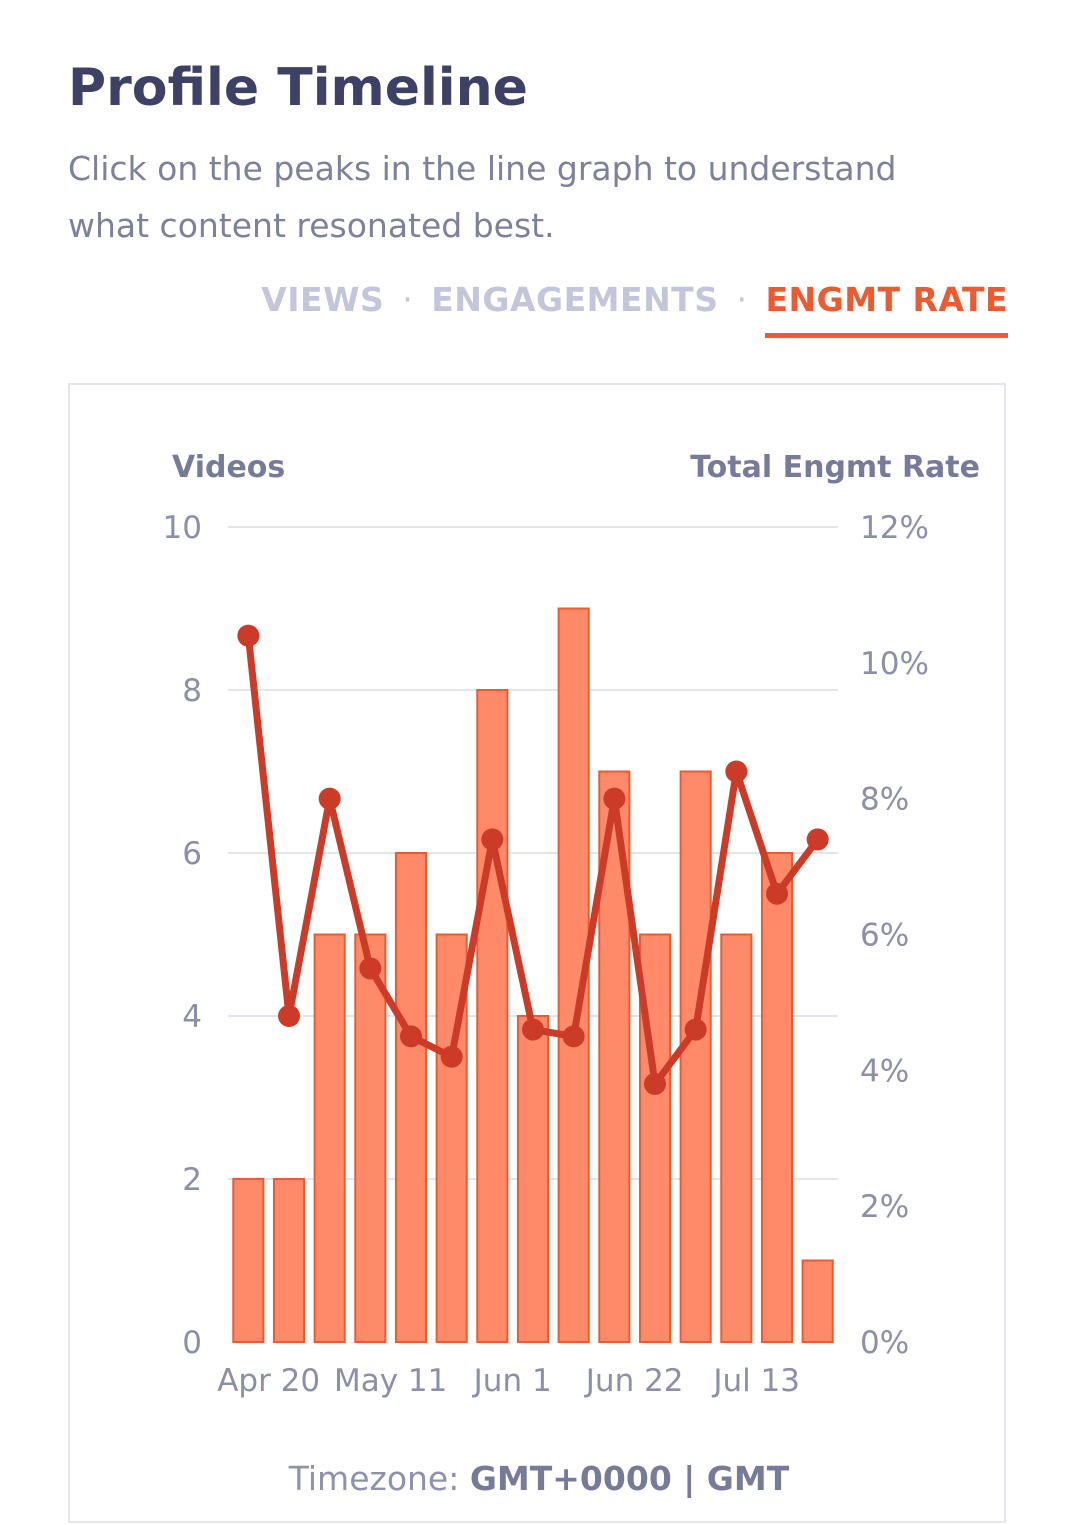 This screenshot has width=1080, height=1525. What do you see at coordinates (629, 1478) in the screenshot?
I see `timezone-value: GMT+0000 | GMT` at bounding box center [629, 1478].